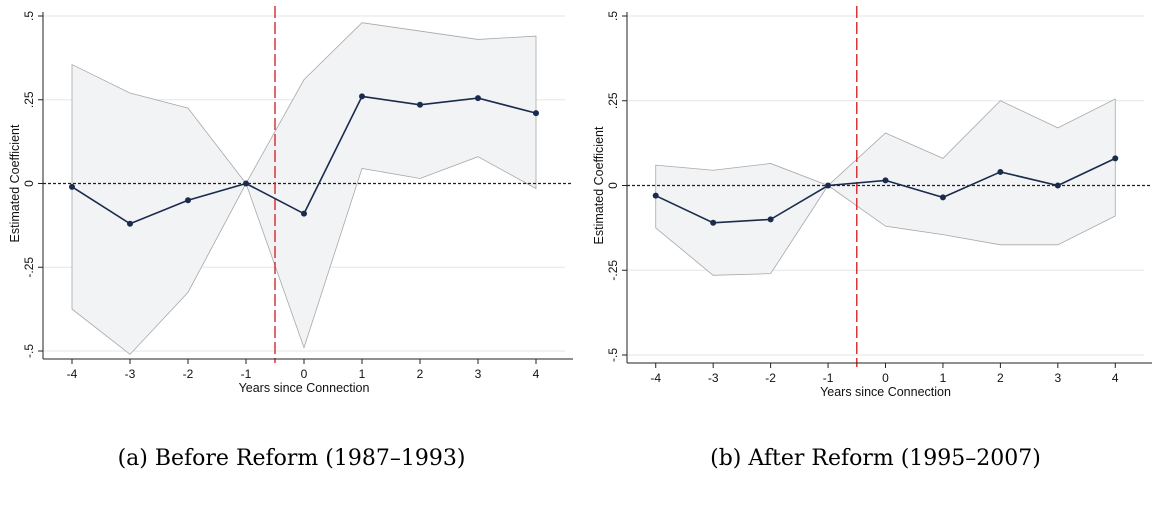  Describe the element at coordinates (885, 187) in the screenshot. I see `confidence-band` at that location.